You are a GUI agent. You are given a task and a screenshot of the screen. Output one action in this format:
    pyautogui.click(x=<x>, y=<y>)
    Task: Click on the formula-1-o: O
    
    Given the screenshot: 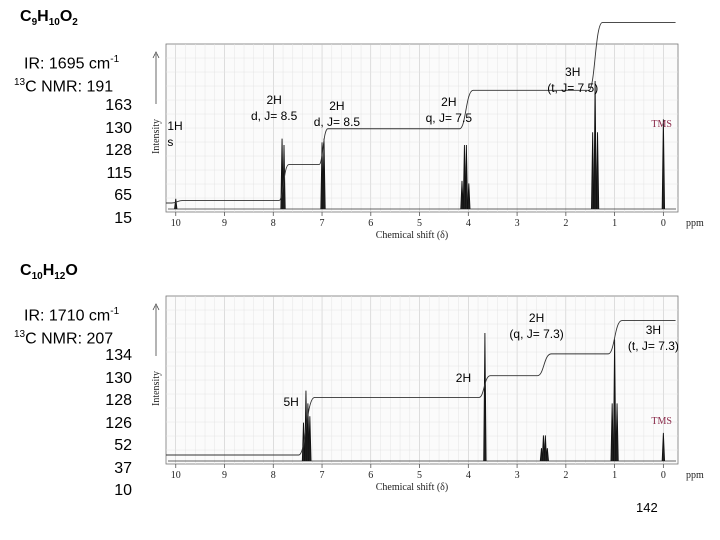 What is the action you would take?
    pyautogui.click(x=66, y=16)
    